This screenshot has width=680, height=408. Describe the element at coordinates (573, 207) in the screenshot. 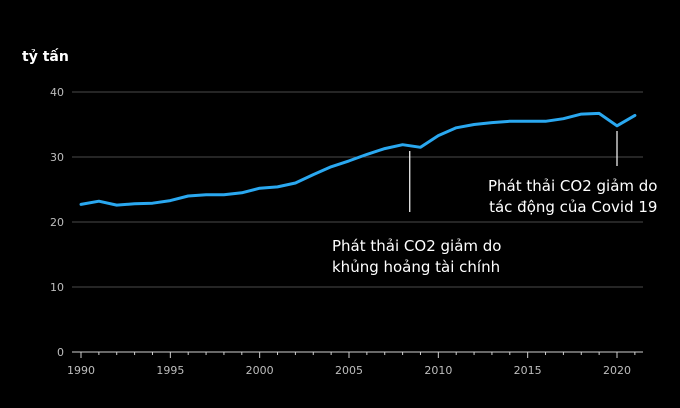

I see `annotation-line: tác động của Covid 19` at that location.